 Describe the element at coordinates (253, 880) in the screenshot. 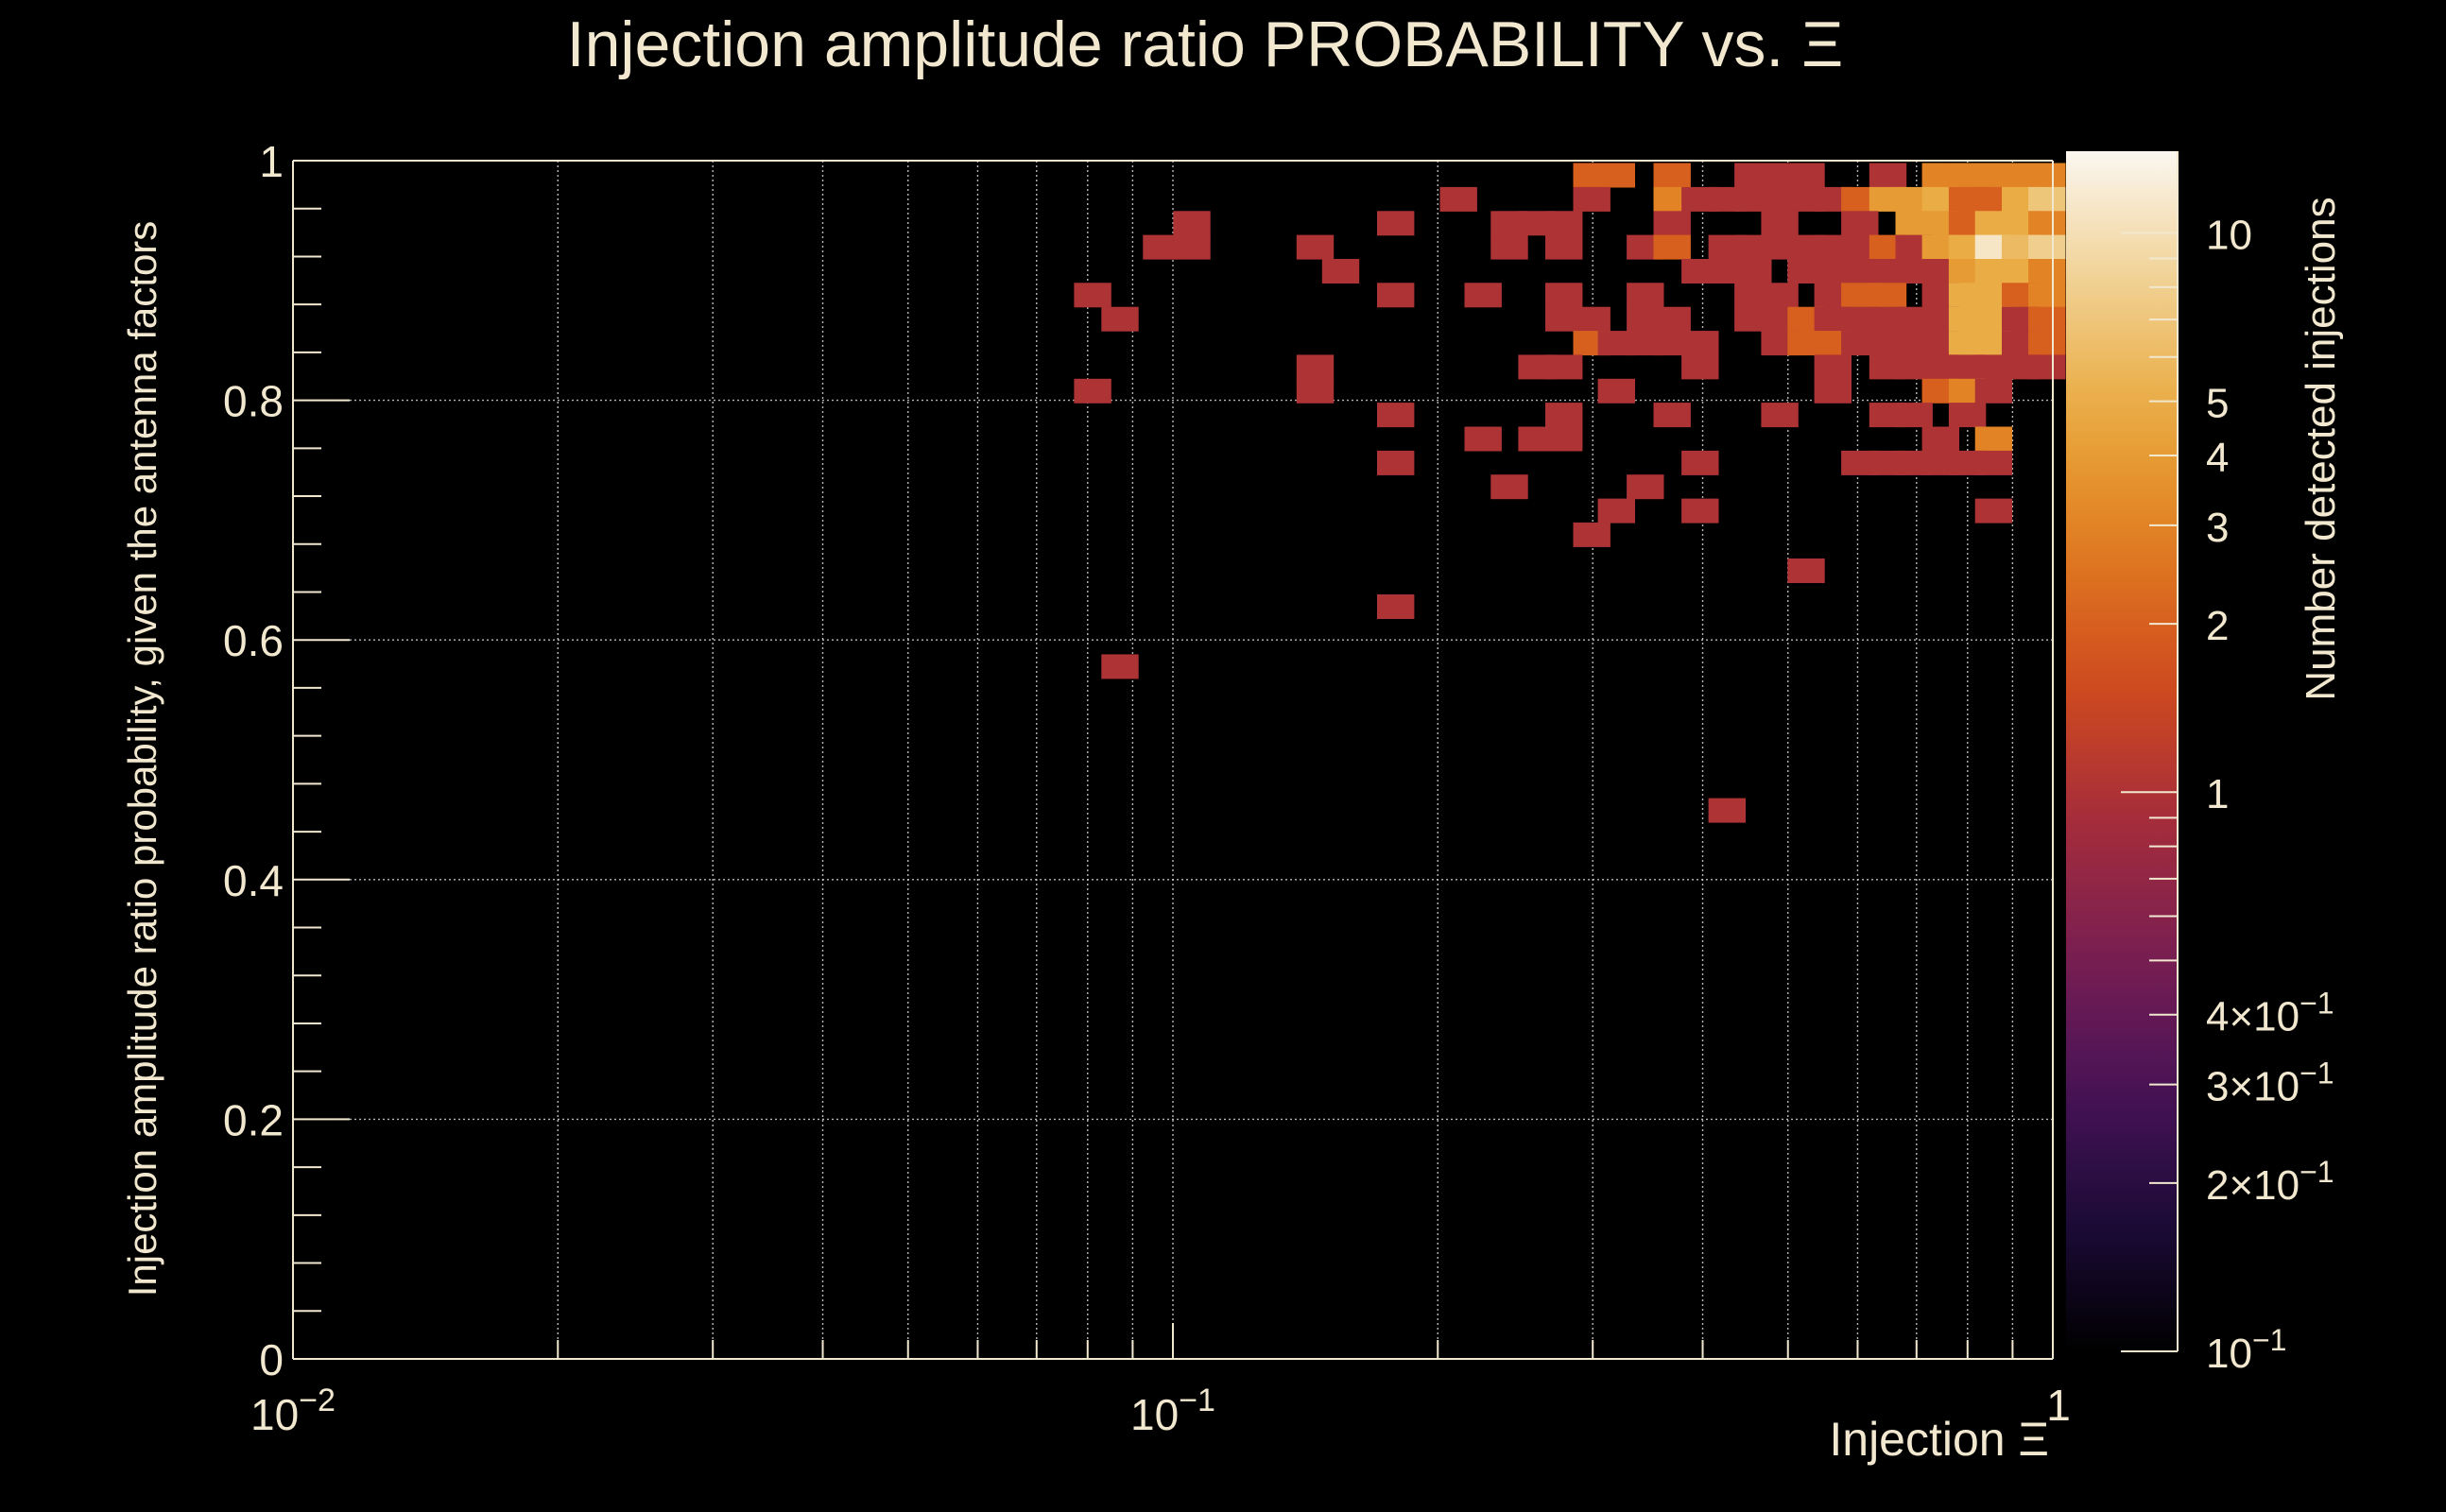

I see `y-tick-label: 0.4` at that location.